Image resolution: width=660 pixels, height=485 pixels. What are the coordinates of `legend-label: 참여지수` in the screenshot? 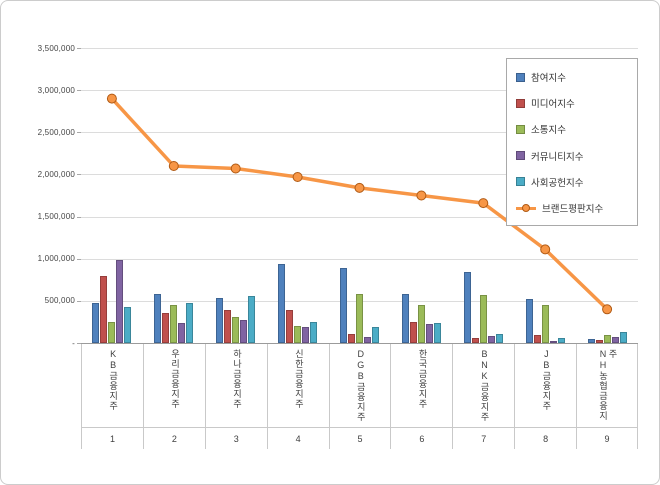 It's located at (548, 79).